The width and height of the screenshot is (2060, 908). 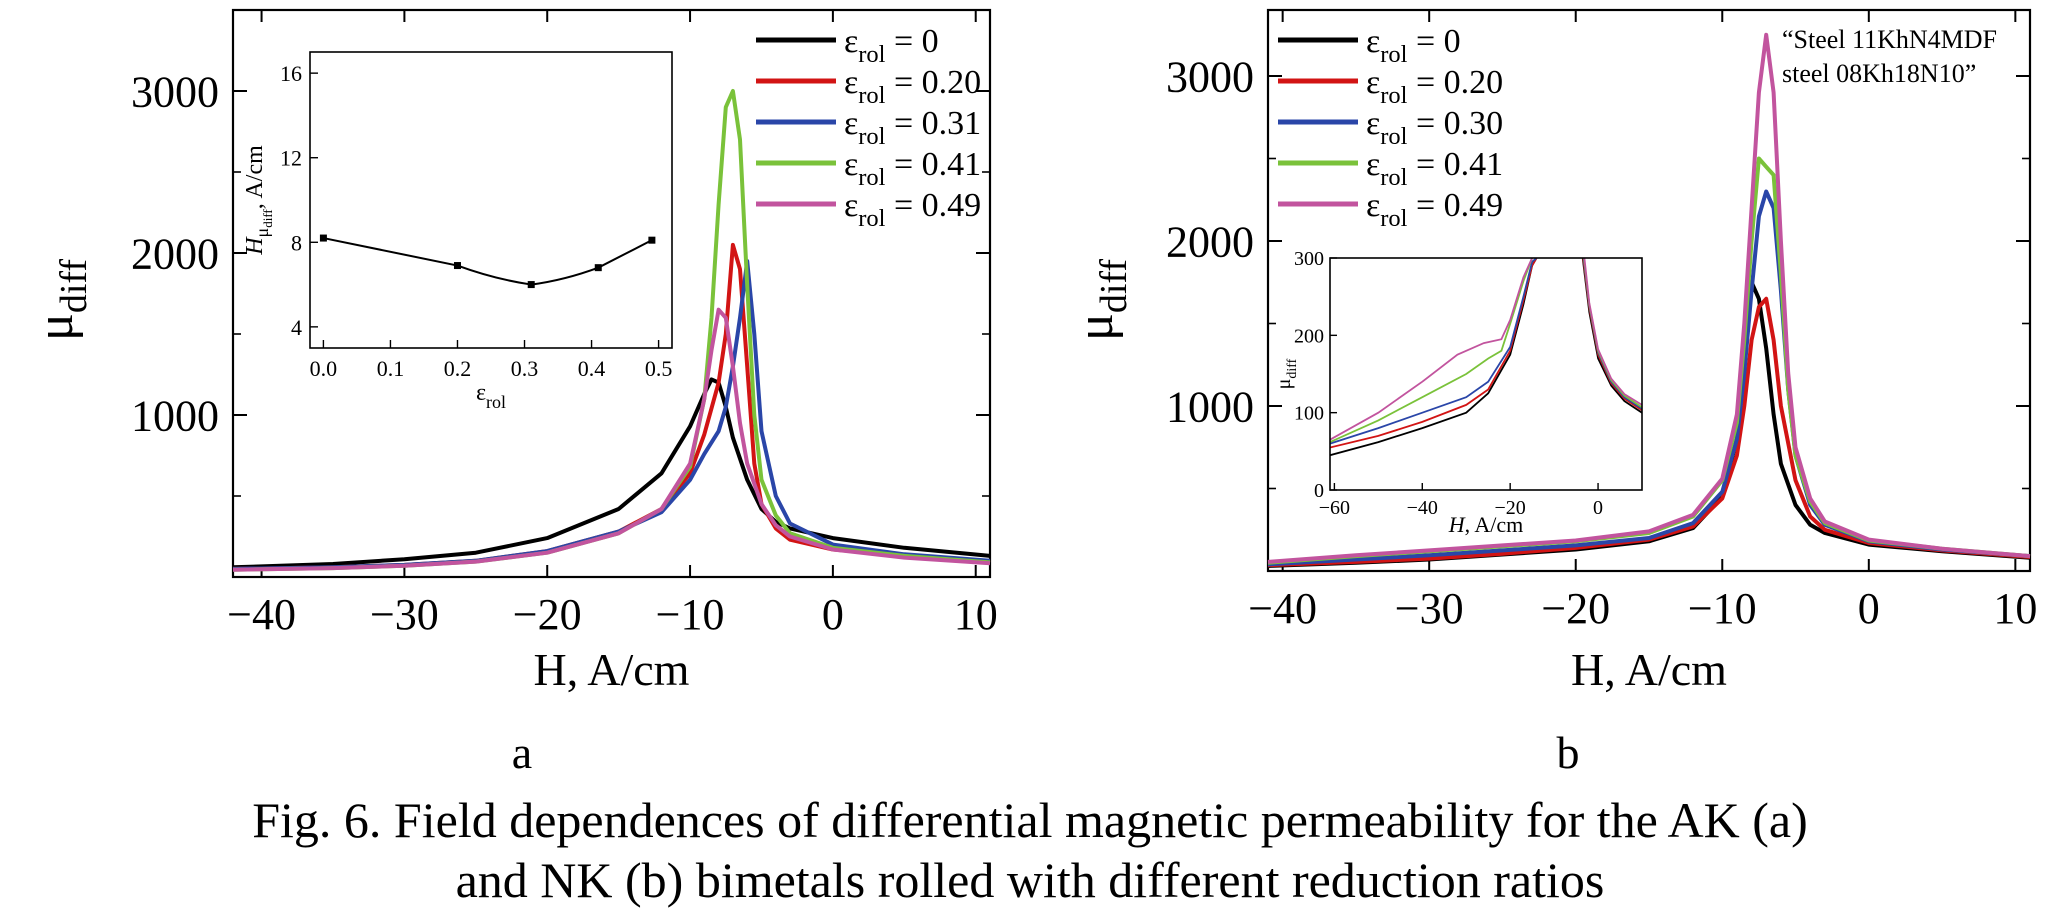 What do you see at coordinates (612, 669) in the screenshot?
I see `panel-a-xlabel: H, A/cm` at bounding box center [612, 669].